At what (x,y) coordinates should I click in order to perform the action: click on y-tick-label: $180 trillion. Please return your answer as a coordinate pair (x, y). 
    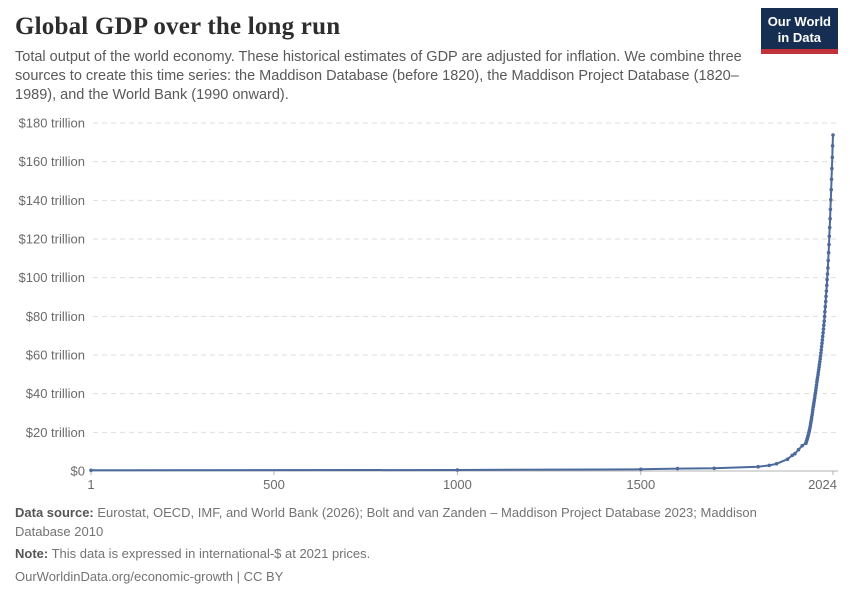
    Looking at the image, I should click on (52, 123).